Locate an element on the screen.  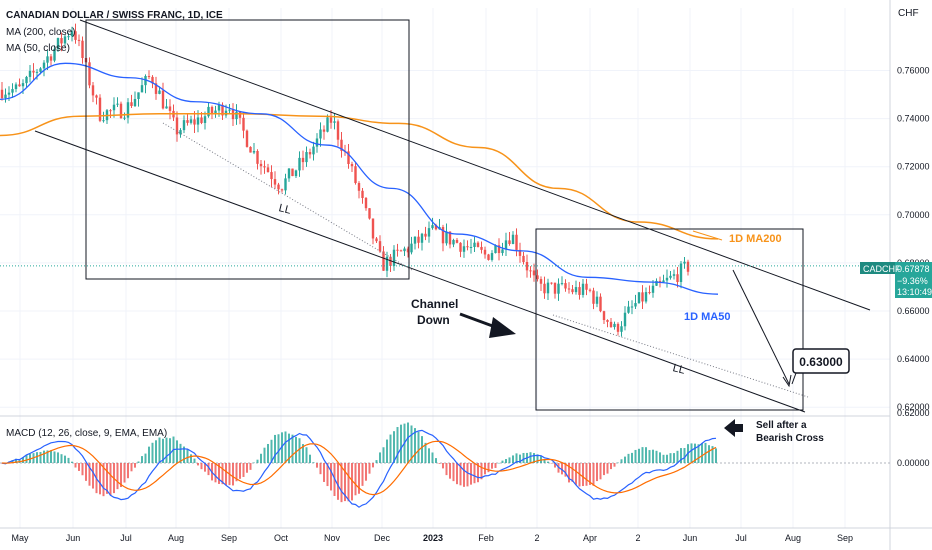
ma200-annotation: 1D MA200 is located at coordinates (755, 239).